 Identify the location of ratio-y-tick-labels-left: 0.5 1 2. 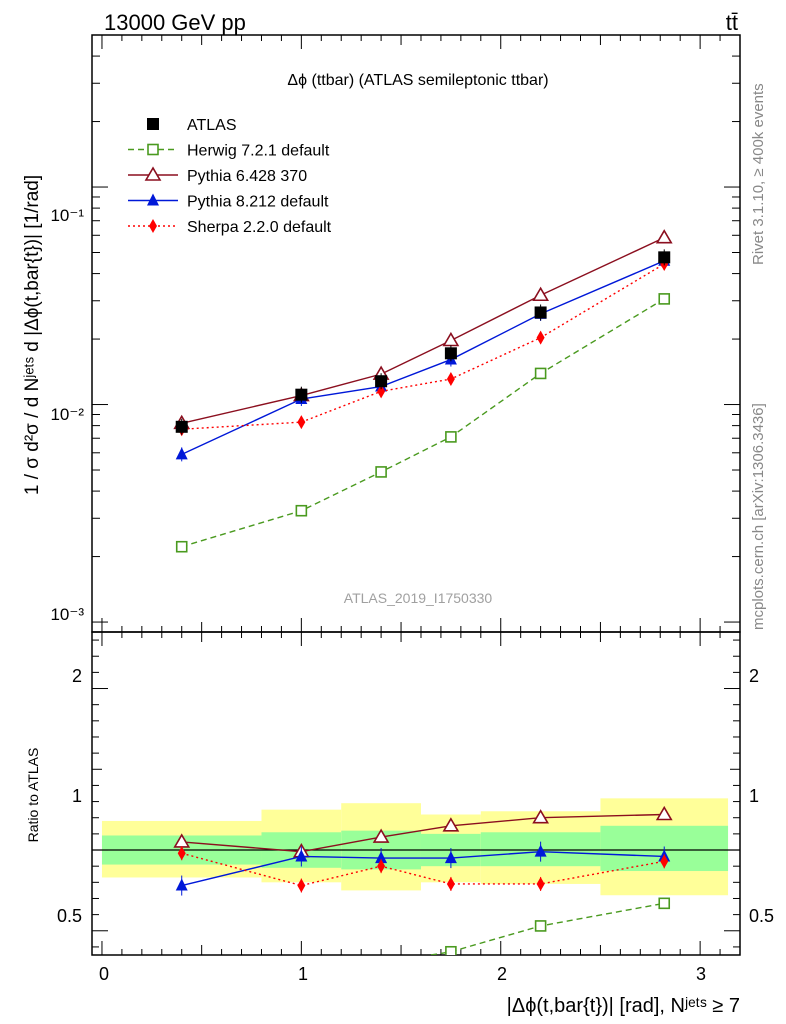
(69, 796).